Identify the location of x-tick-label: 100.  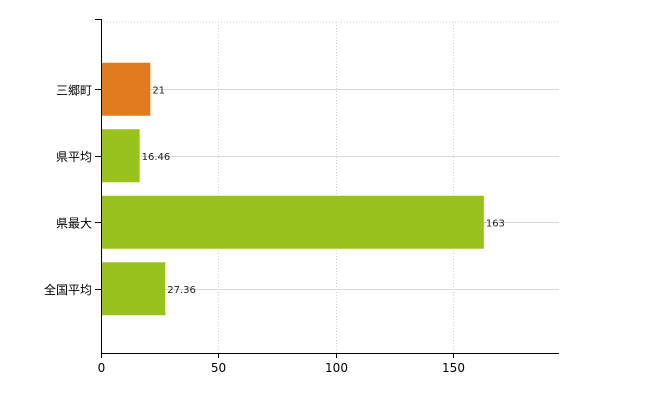
(336, 368).